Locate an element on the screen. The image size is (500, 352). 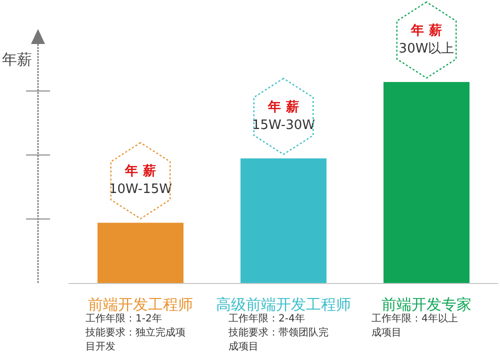
text: 工作年限：2-4年 is located at coordinates (266, 318).